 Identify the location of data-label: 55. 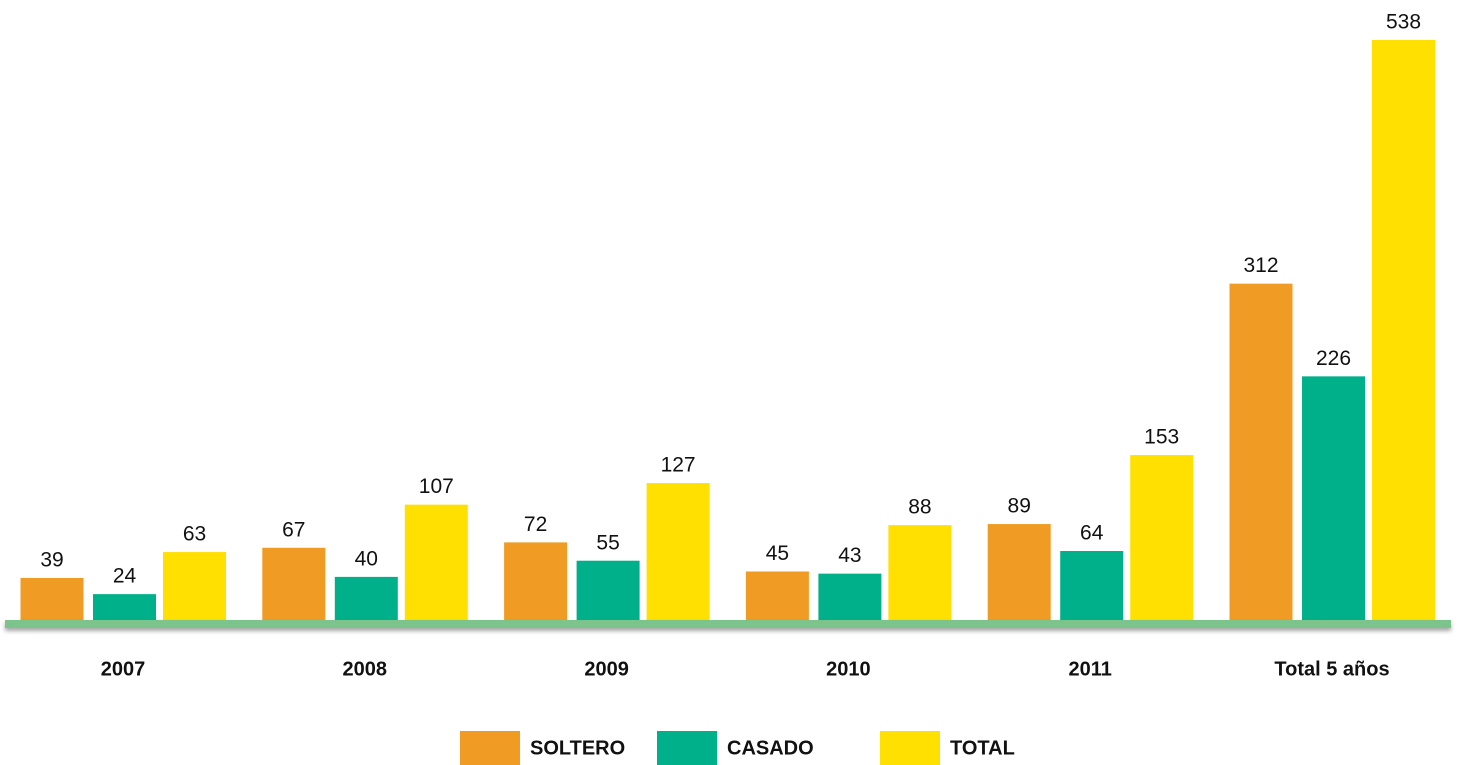
(607, 542).